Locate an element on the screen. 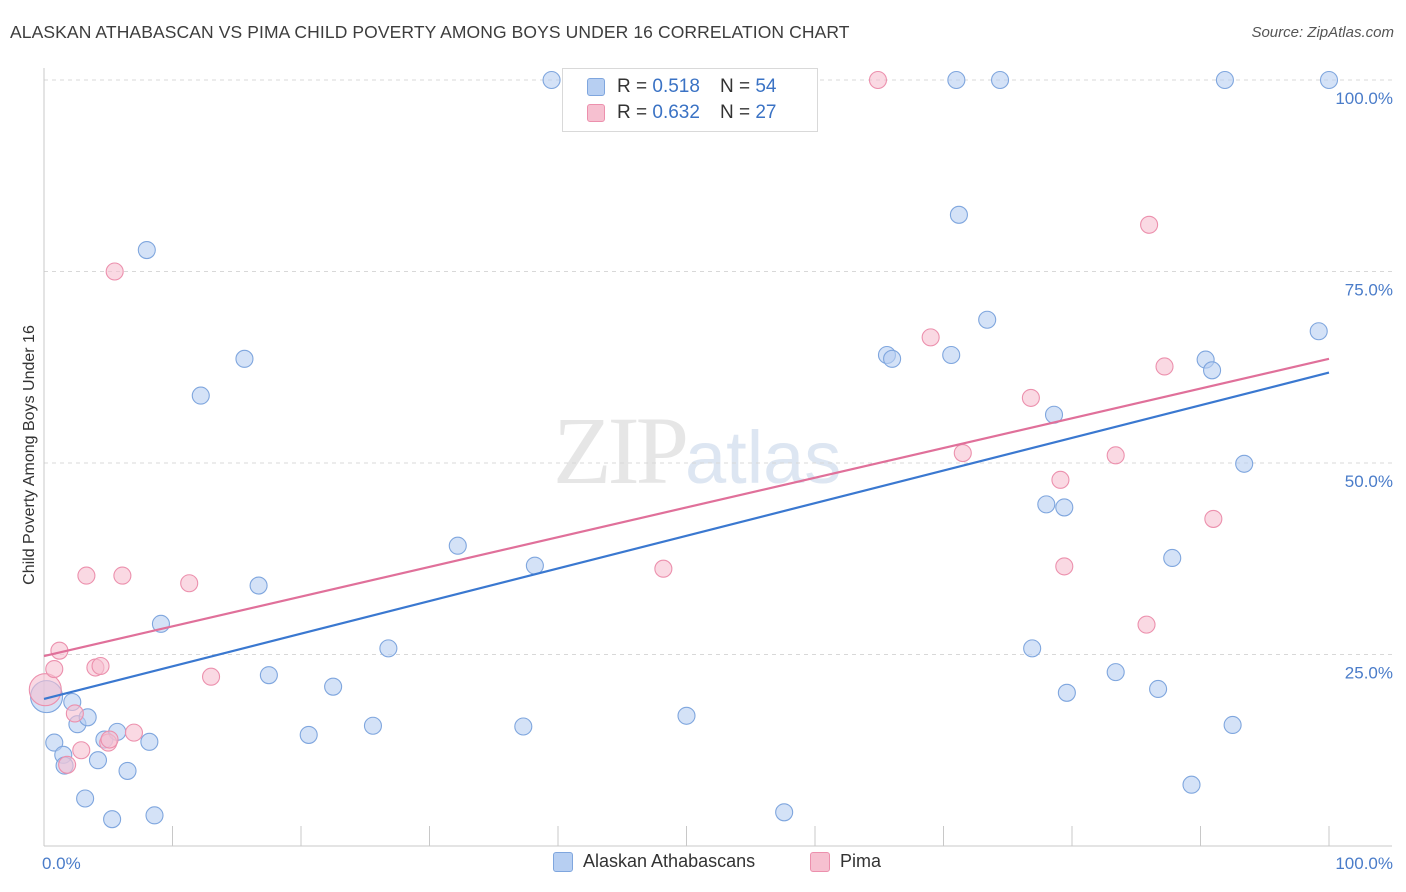 Image resolution: width=1406 pixels, height=892 pixels. y-tick-label: 100.0% is located at coordinates (1364, 98).